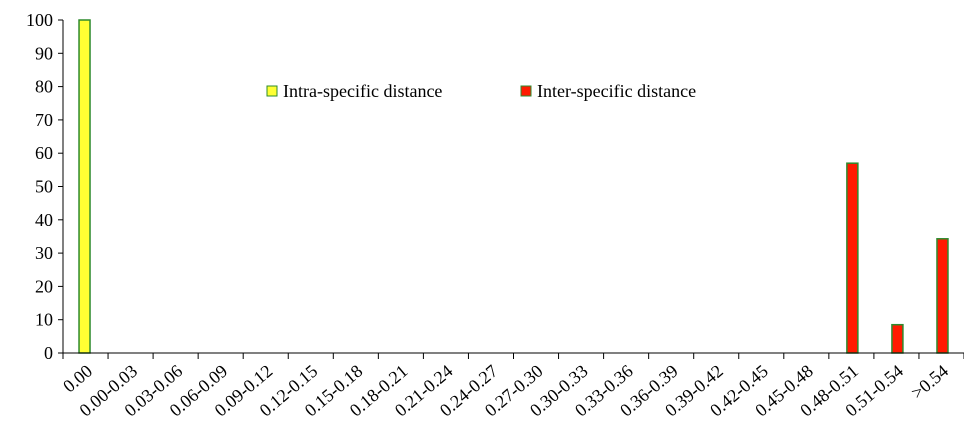 The height and width of the screenshot is (443, 964). Describe the element at coordinates (48, 353) in the screenshot. I see `y-tick-label: 0` at that location.